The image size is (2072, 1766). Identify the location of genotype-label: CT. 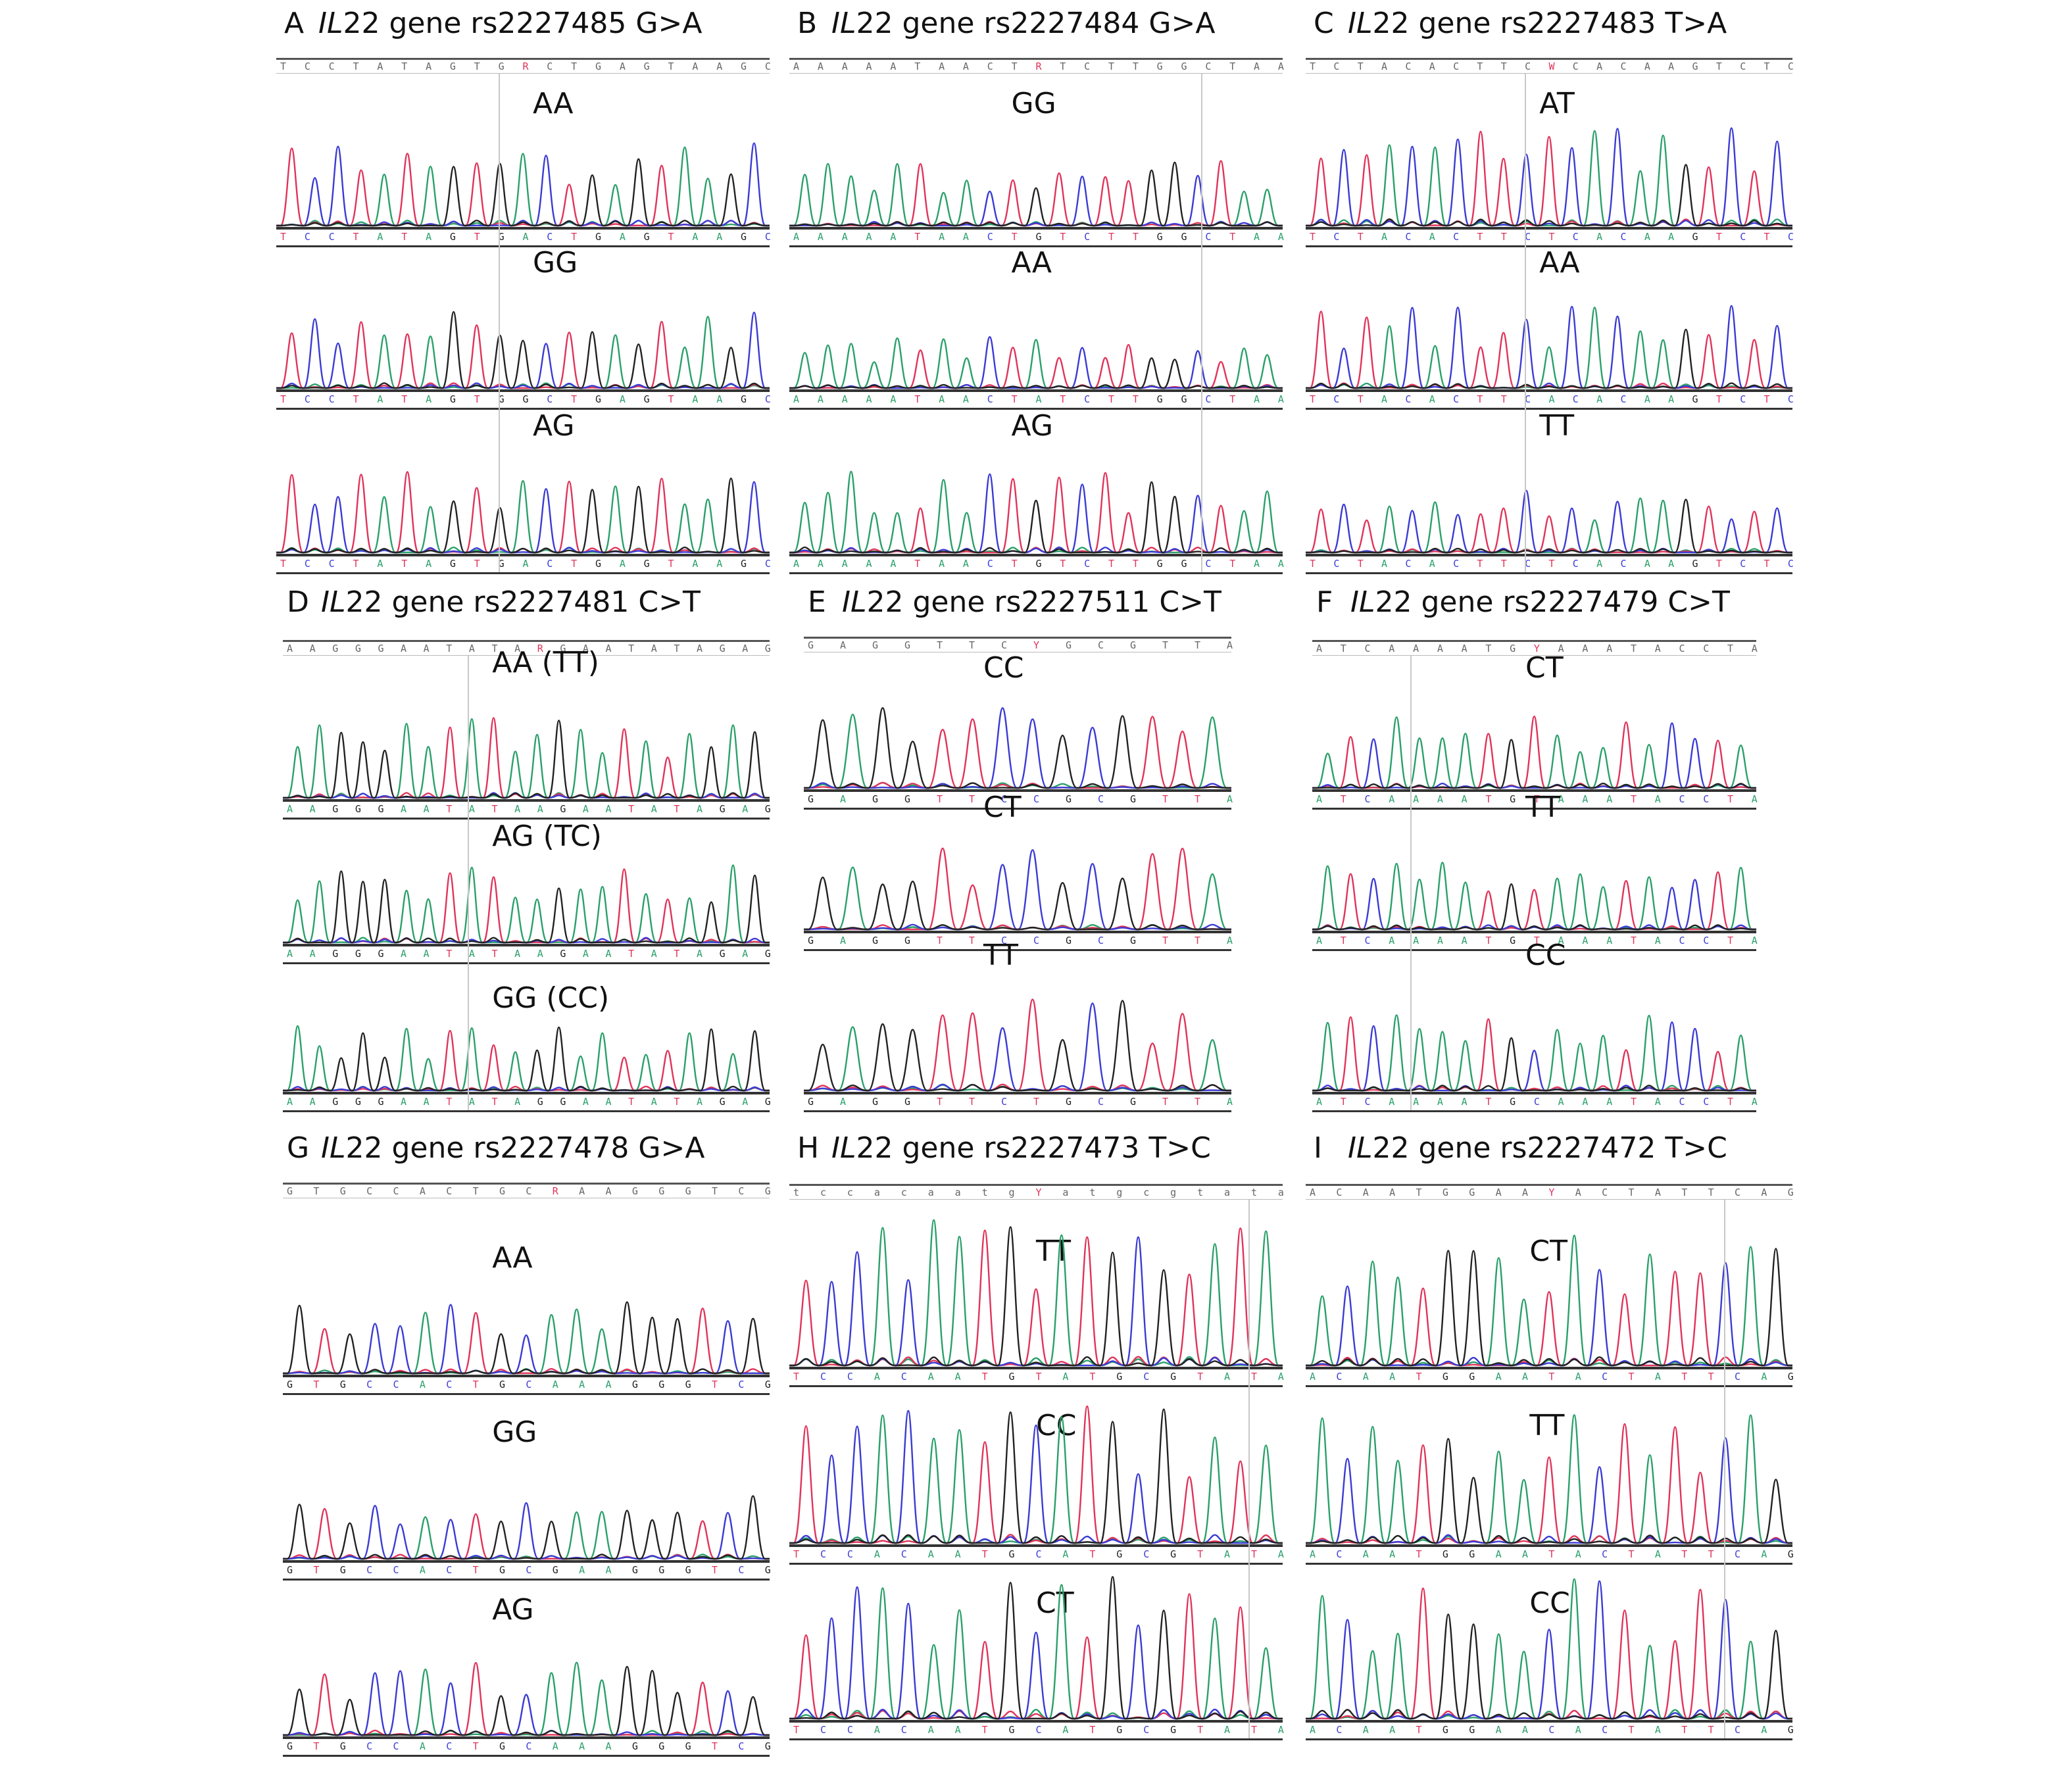
(1544, 668).